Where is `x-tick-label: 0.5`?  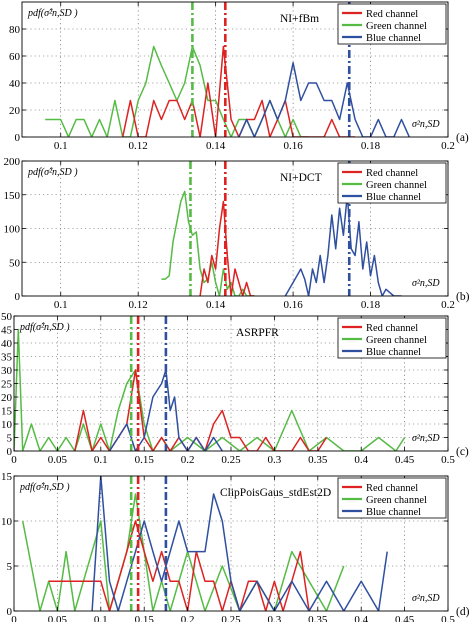 x-tick-label: 0.5 is located at coordinates (448, 460).